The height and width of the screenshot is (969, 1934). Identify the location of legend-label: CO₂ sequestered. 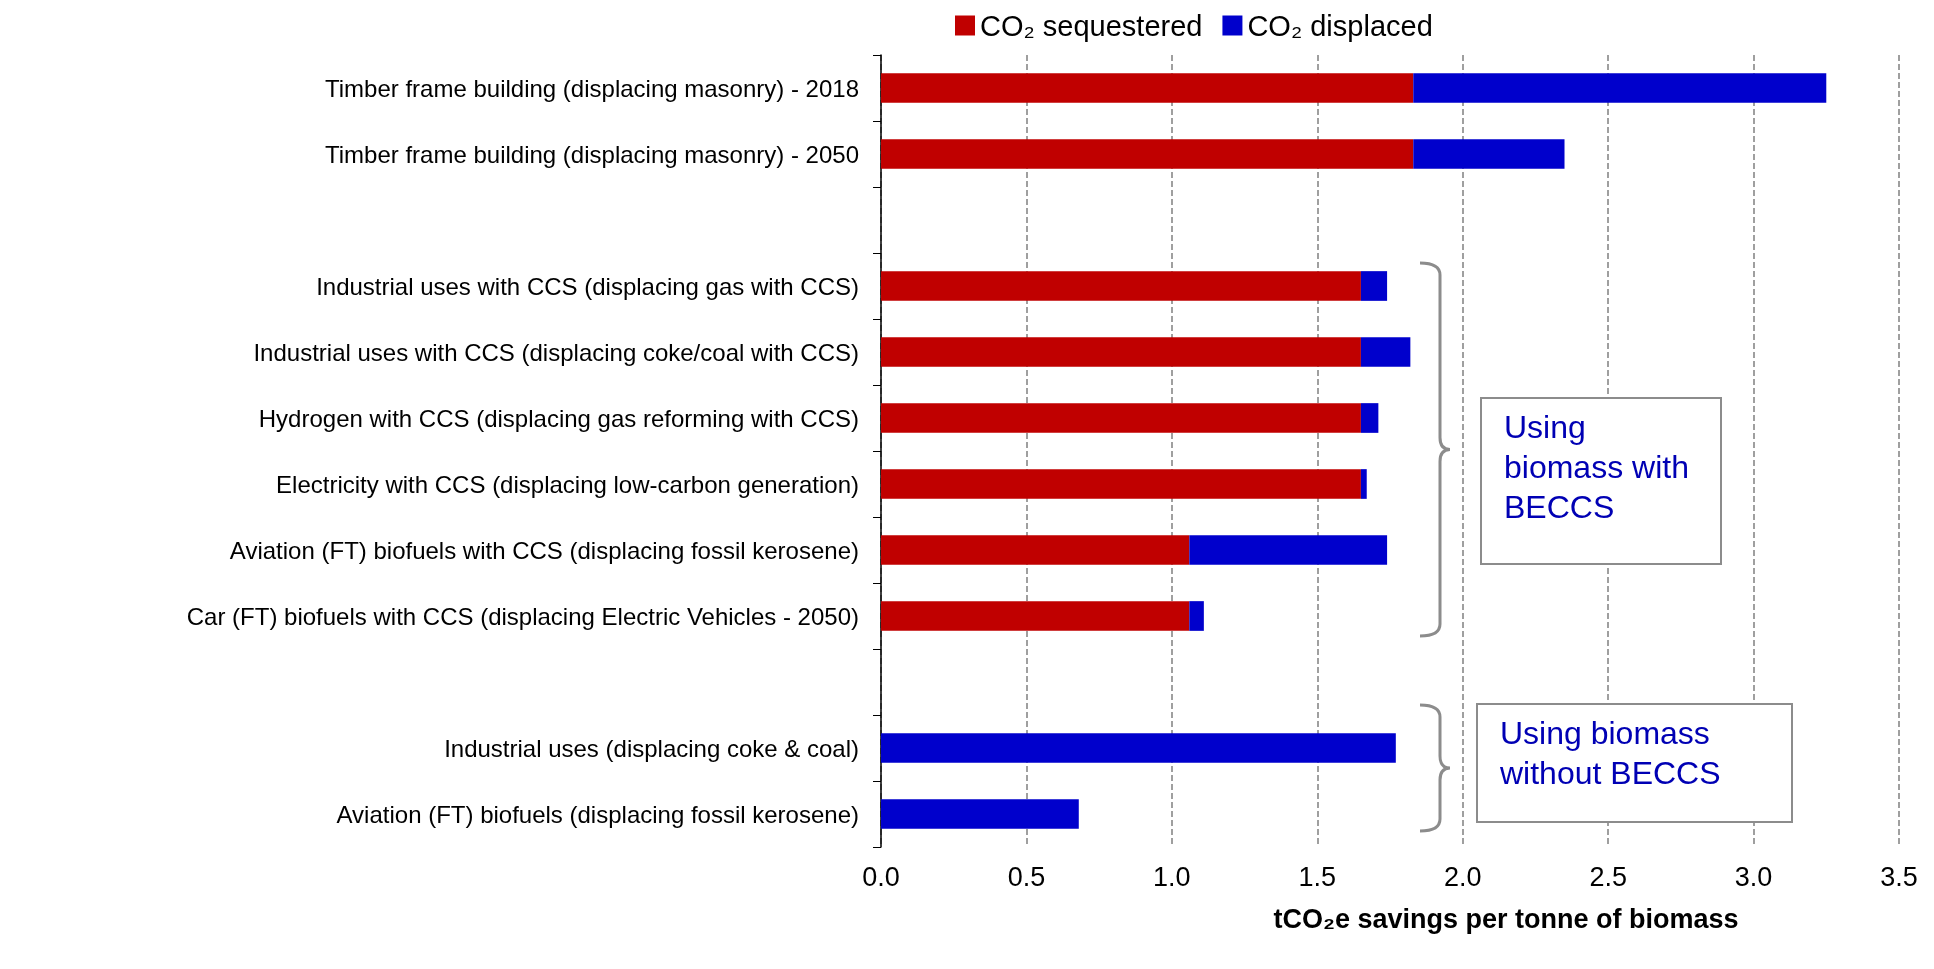
(1091, 25).